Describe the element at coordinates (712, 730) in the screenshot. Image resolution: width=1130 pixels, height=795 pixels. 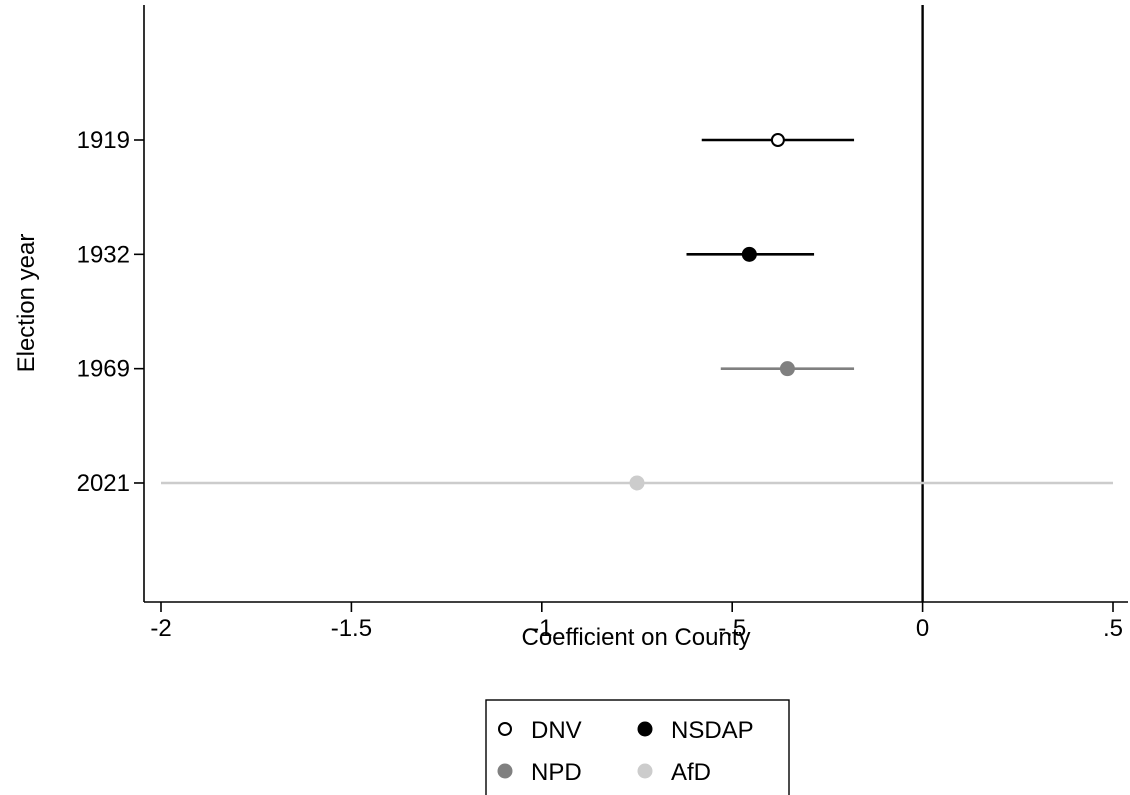
I see `legend-label-nsdap: NSDAP` at that location.